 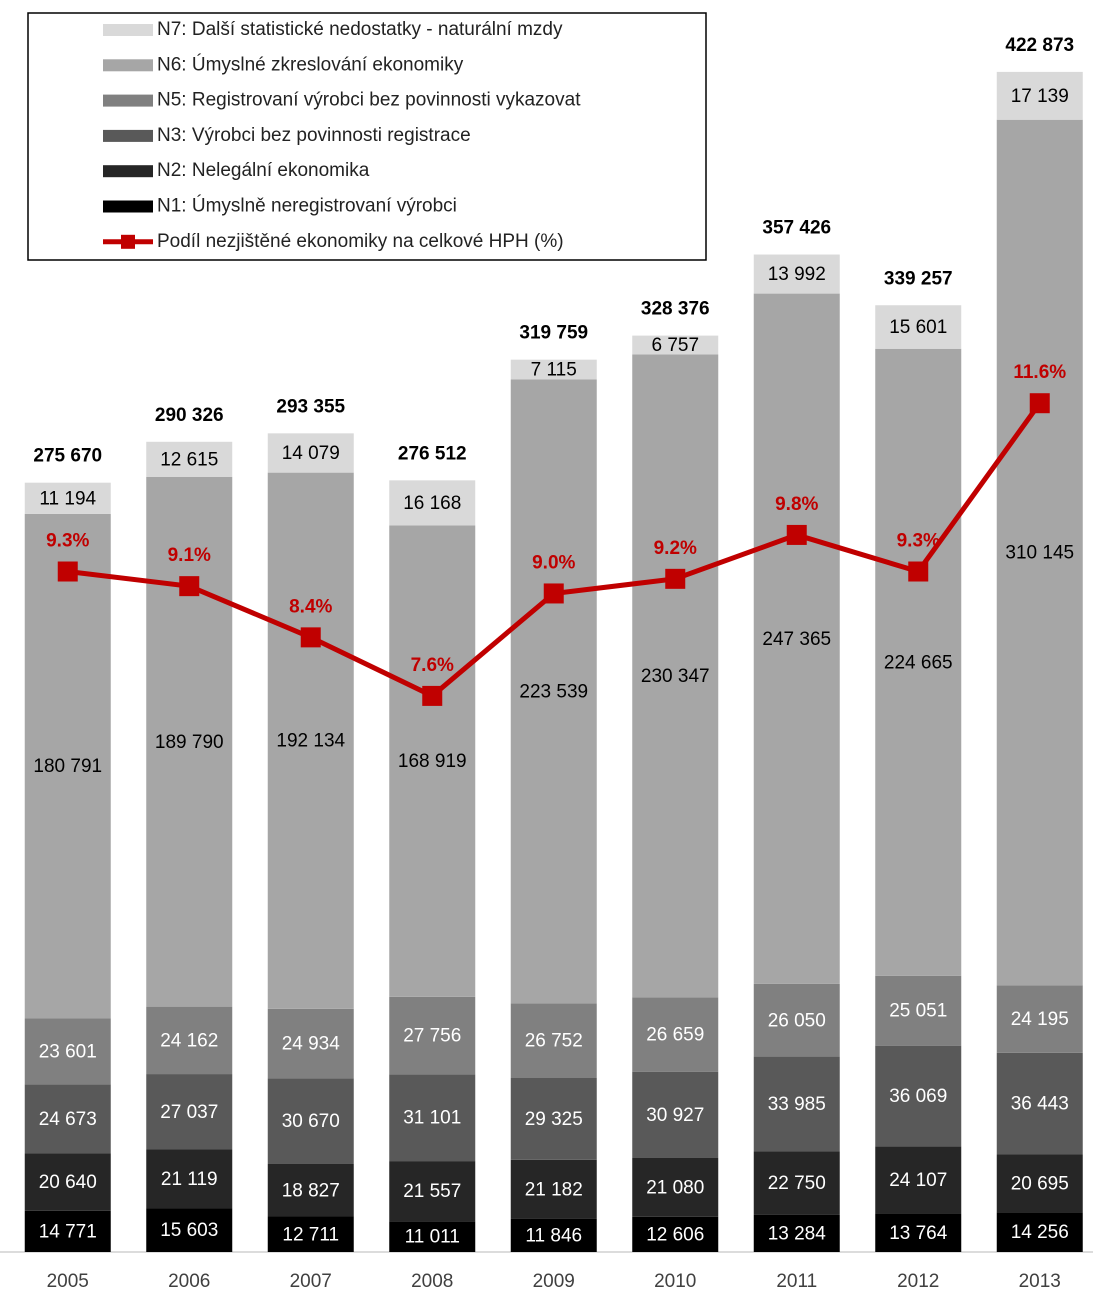 What do you see at coordinates (68, 1281) in the screenshot?
I see `x-tick-label: 2005` at bounding box center [68, 1281].